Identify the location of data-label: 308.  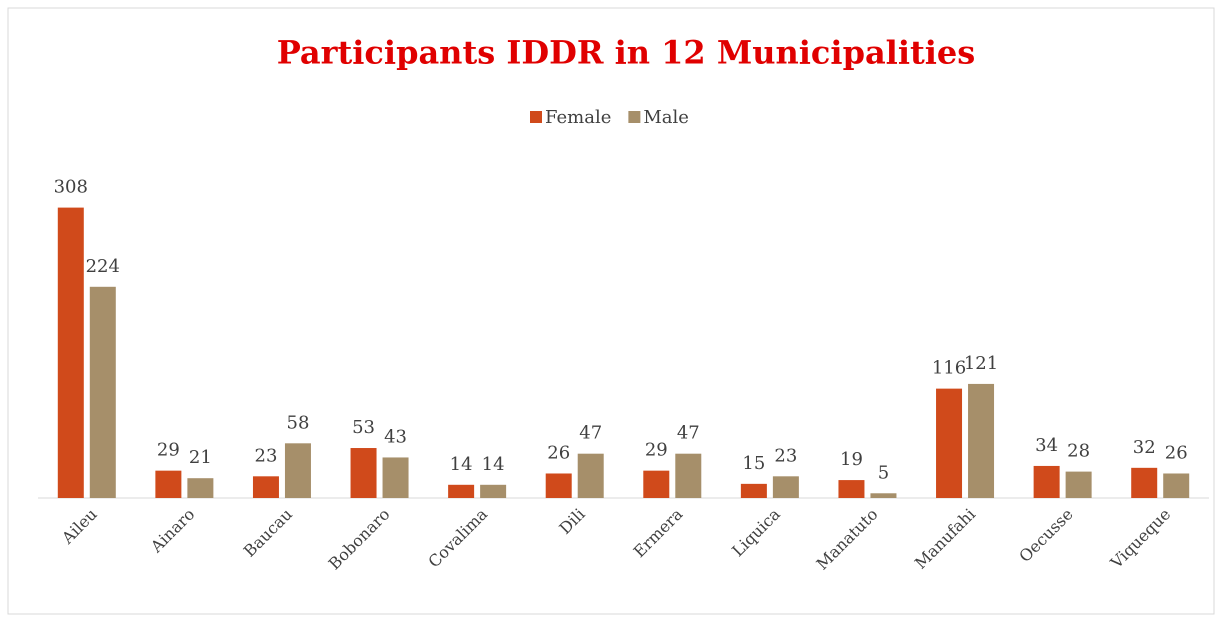
(71, 187).